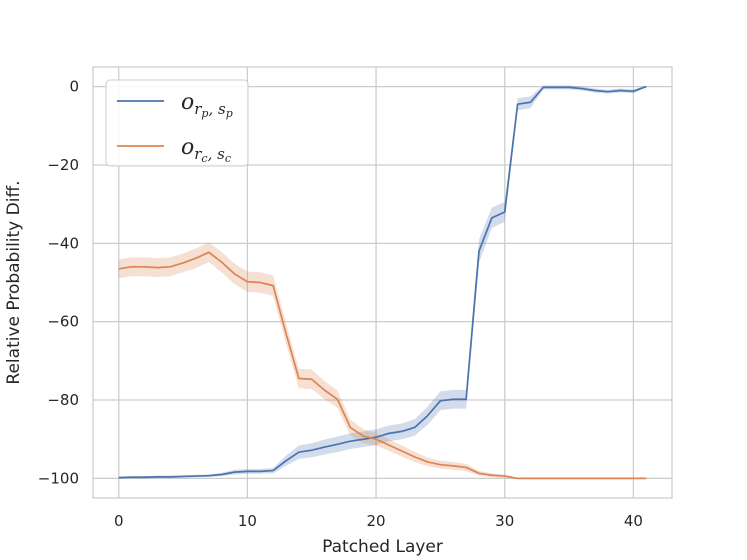  What do you see at coordinates (119, 521) in the screenshot?
I see `x-tick-label: 0` at bounding box center [119, 521].